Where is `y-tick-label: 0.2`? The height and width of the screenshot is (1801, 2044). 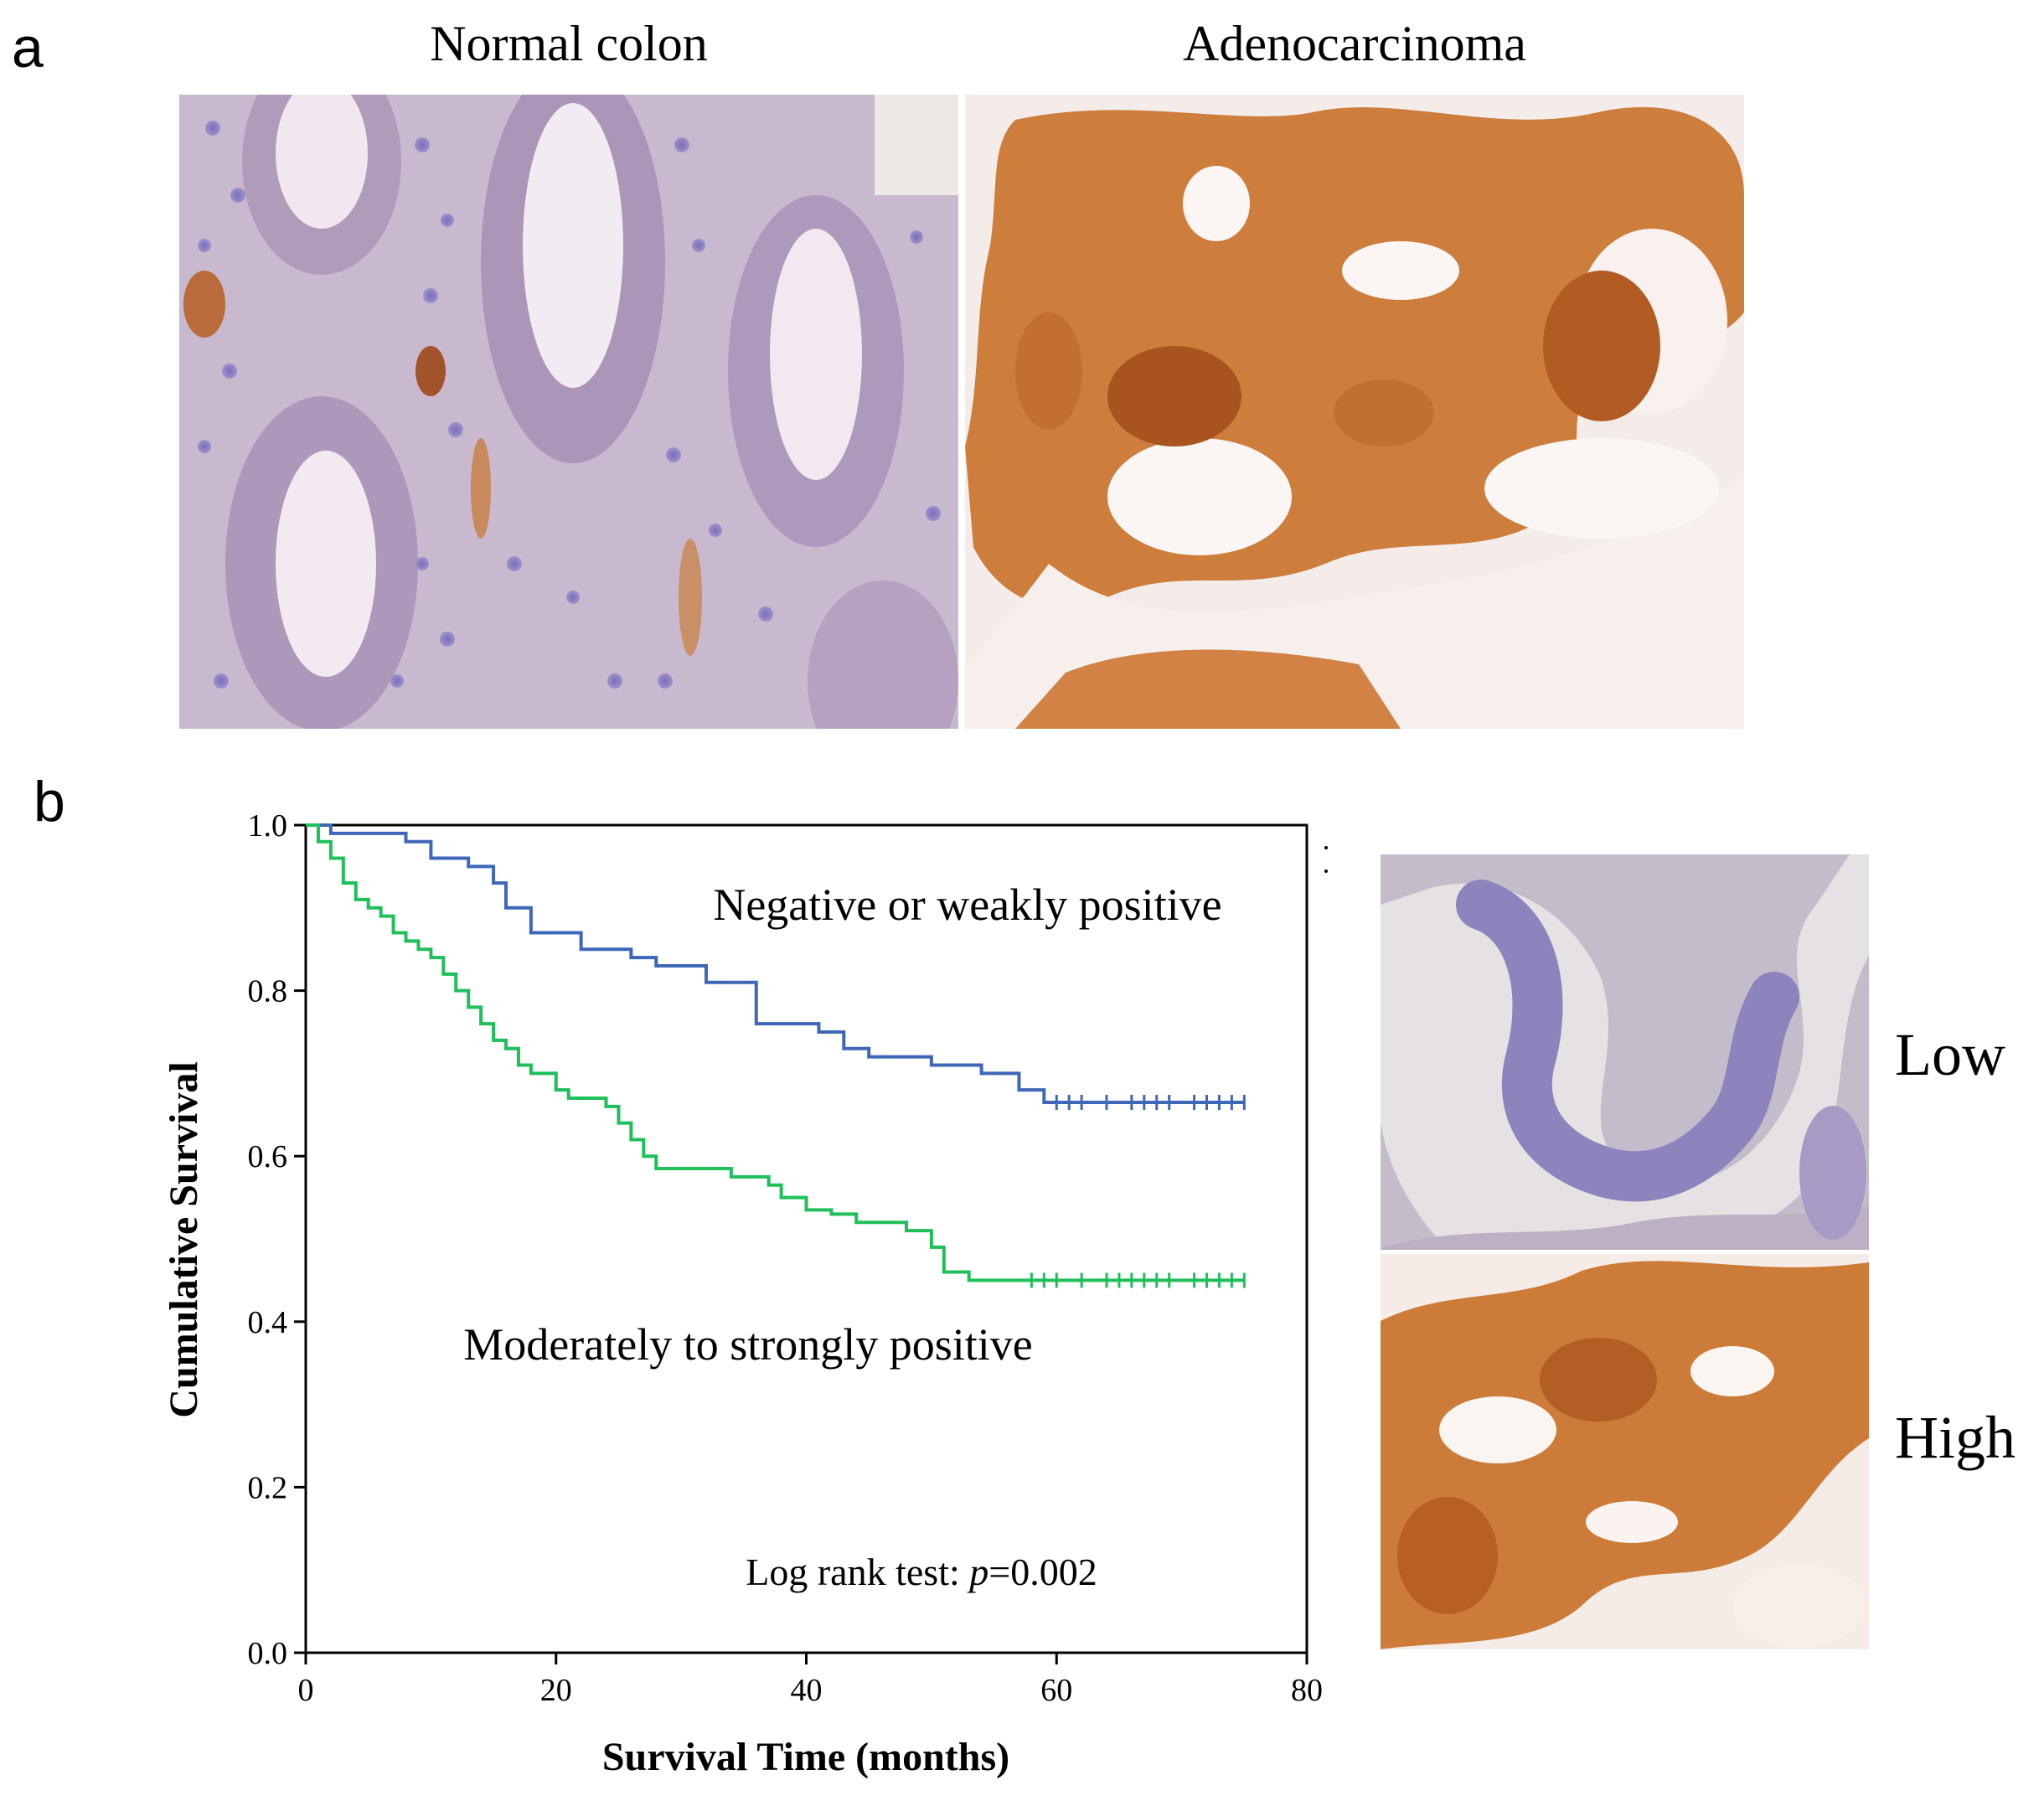 y-tick-label: 0.2 is located at coordinates (268, 1488).